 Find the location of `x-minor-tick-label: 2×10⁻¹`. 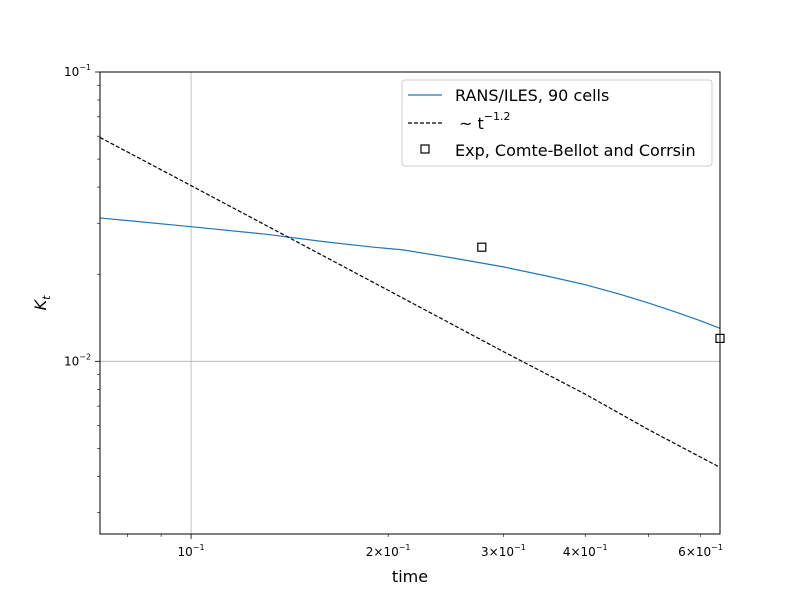

x-minor-tick-label: 2×10⁻¹ is located at coordinates (388, 551).